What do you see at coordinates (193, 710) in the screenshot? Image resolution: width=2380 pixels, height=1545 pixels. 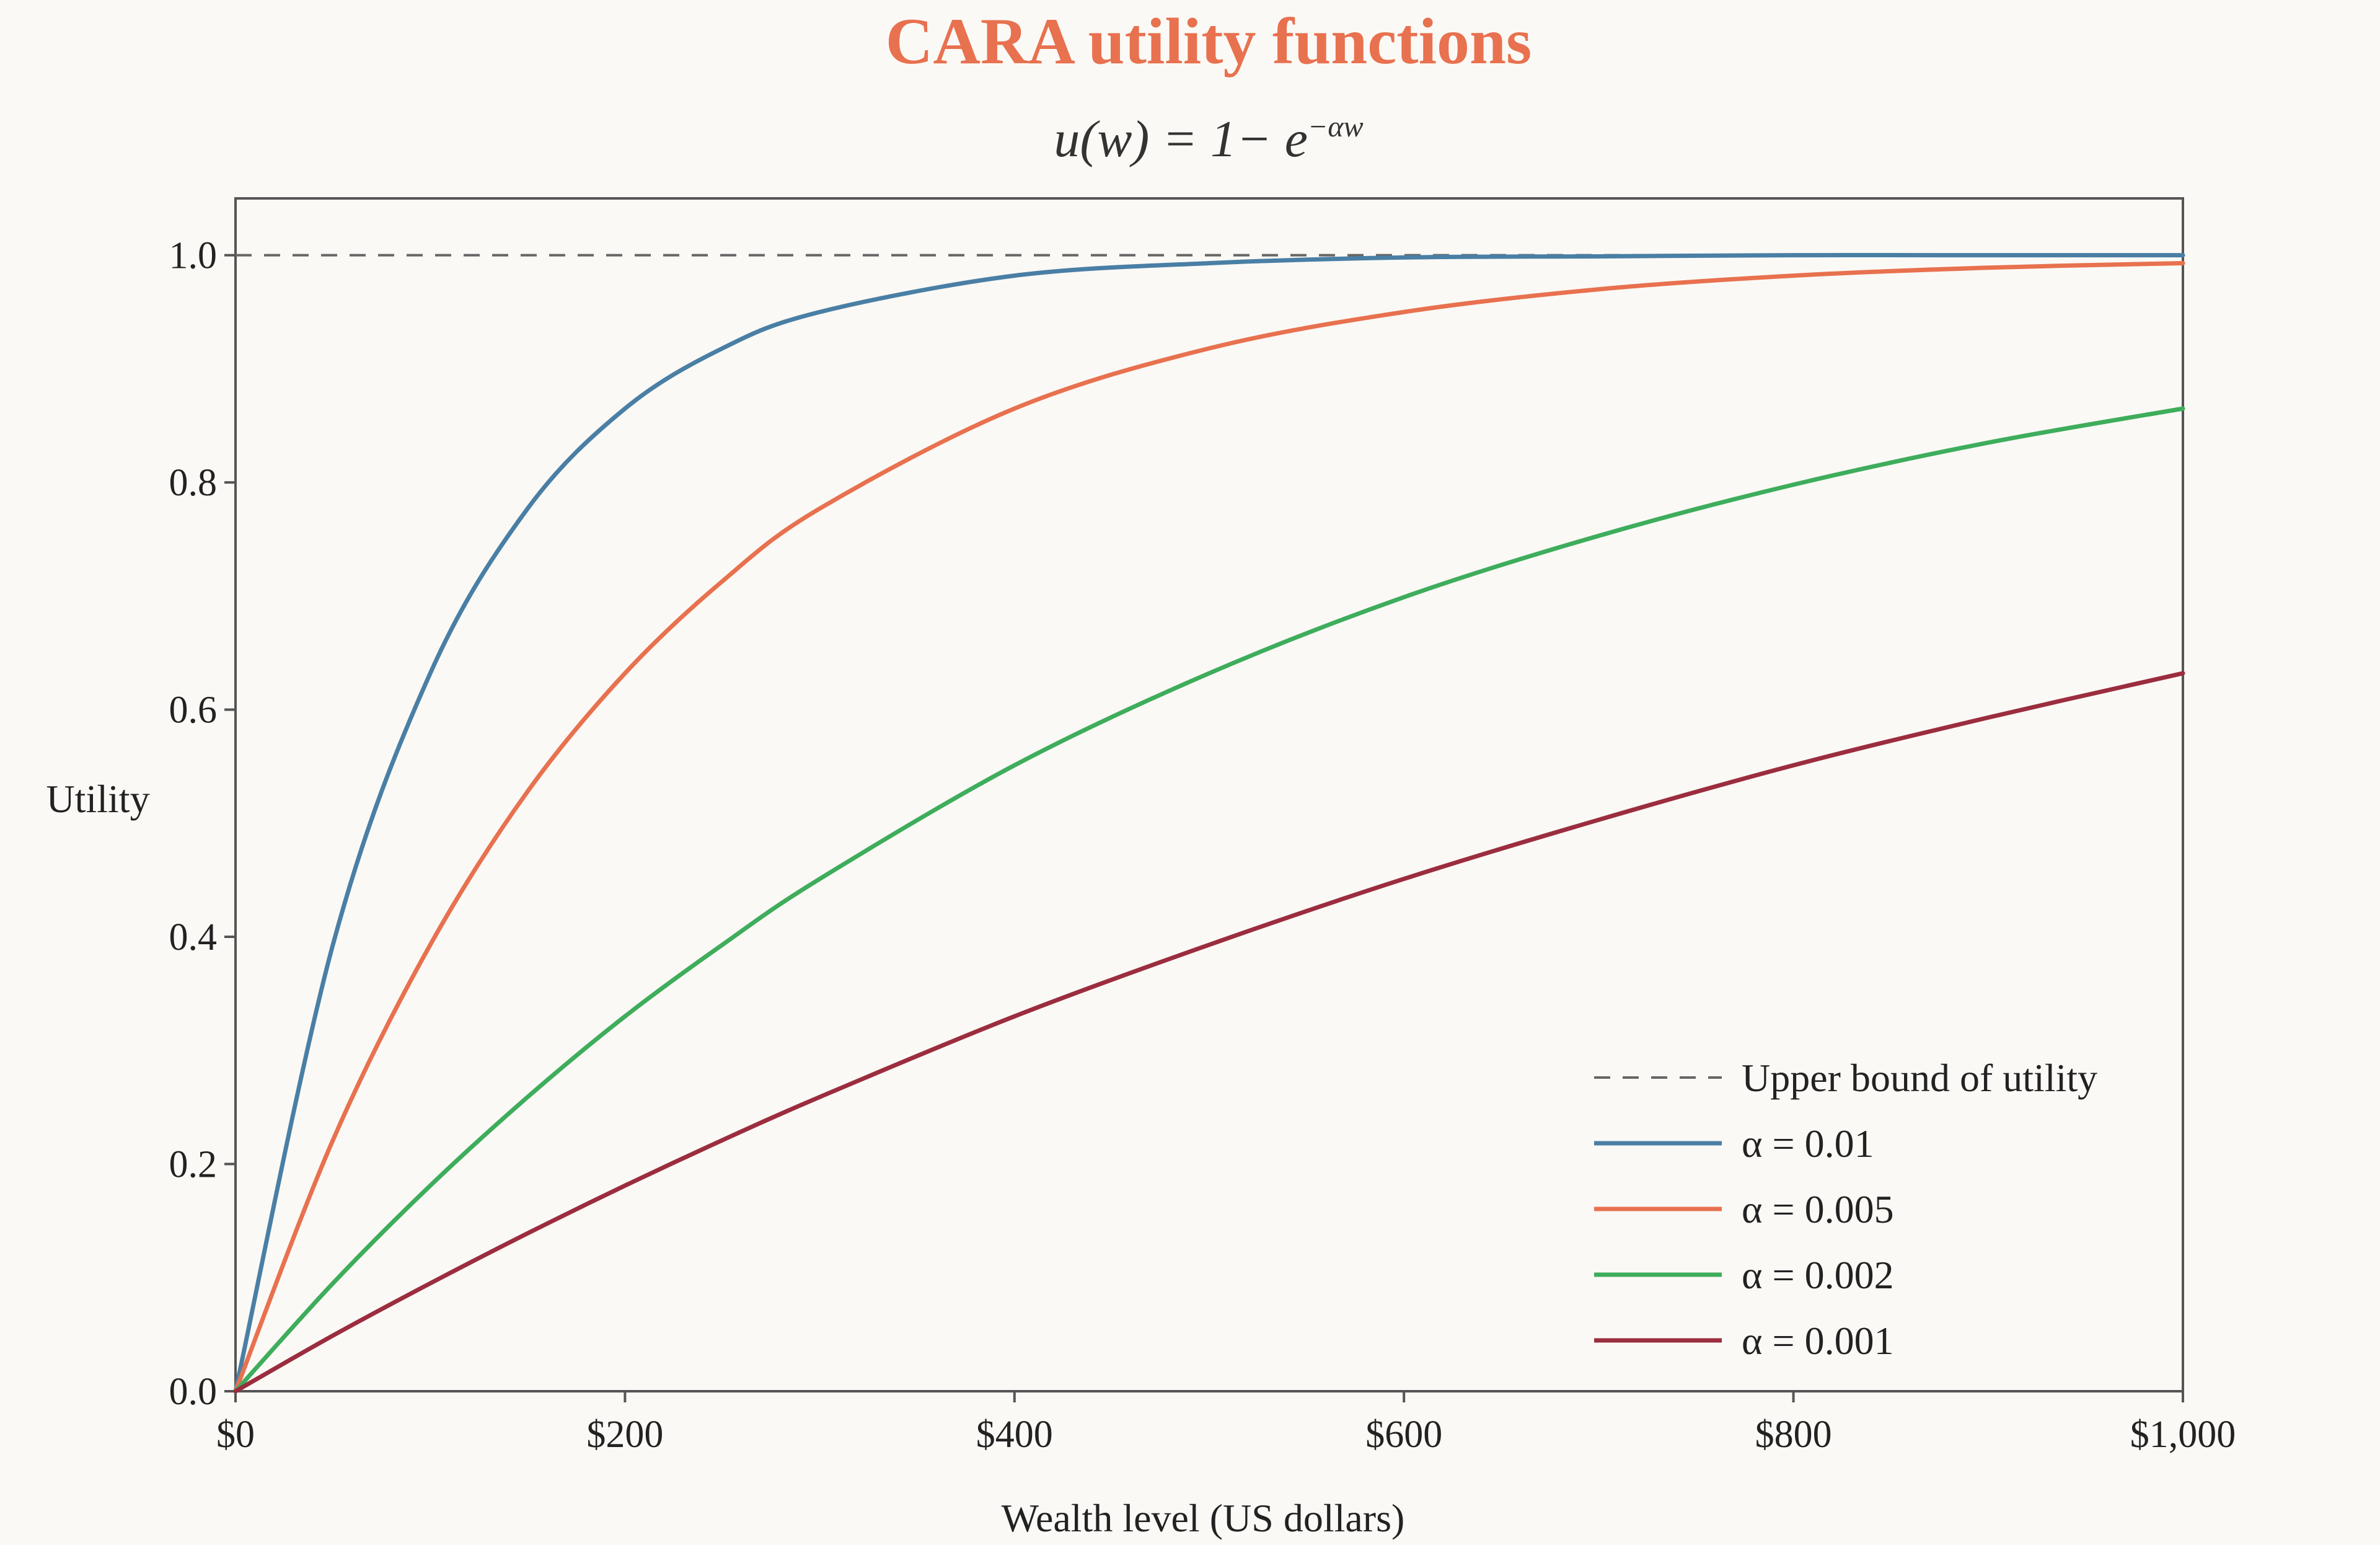 I see `y-tick-label: 0.6` at bounding box center [193, 710].